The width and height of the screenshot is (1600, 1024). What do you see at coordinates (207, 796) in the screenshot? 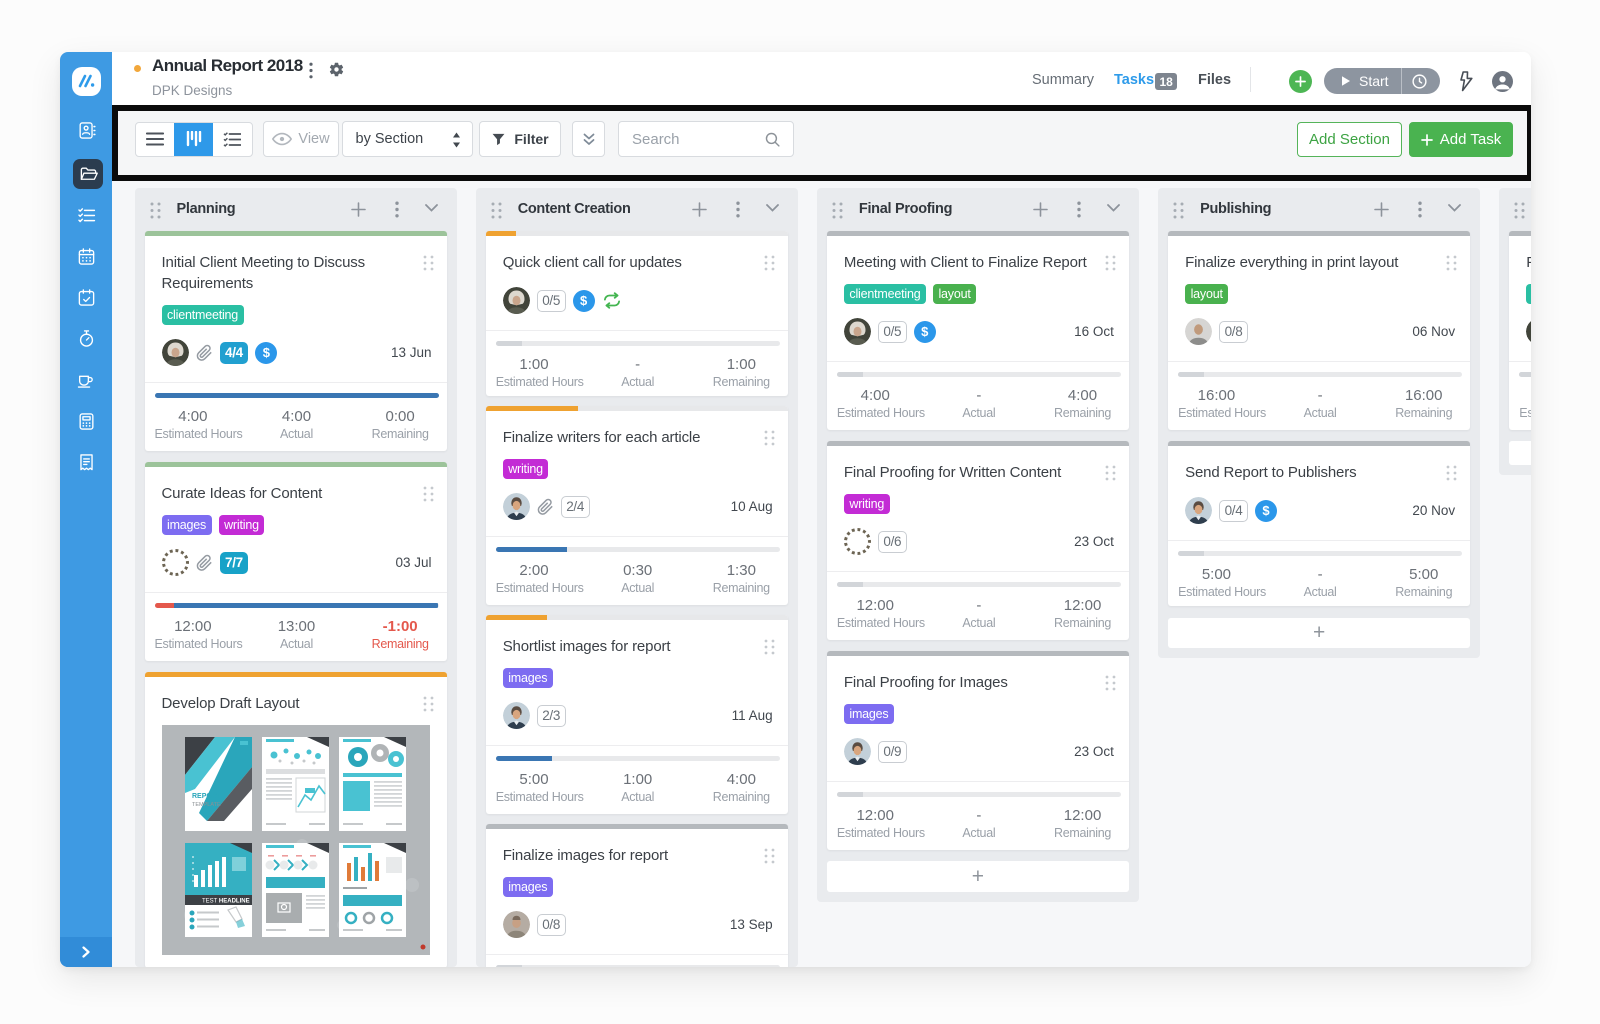
I see `svg-text: REPORT` at bounding box center [207, 796].